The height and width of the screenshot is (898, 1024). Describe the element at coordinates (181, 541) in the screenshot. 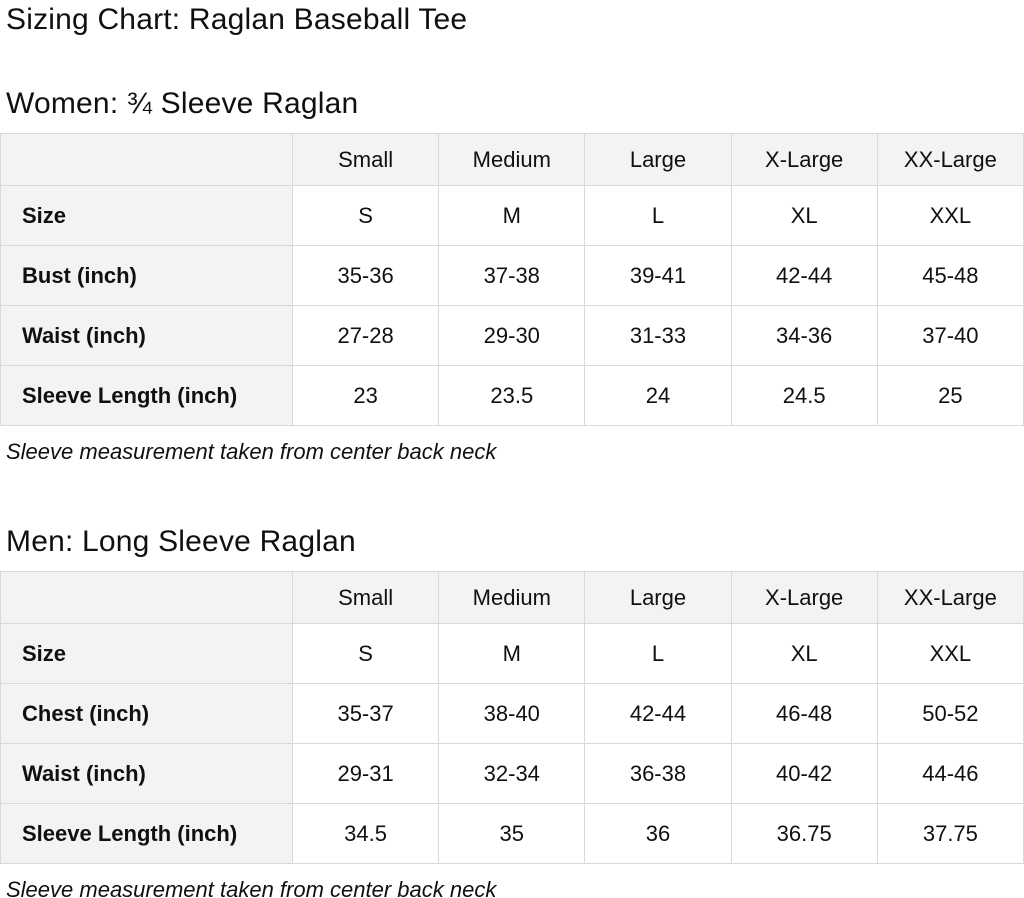

I see `men-section-heading: Men: Long Sleeve Raglan` at that location.